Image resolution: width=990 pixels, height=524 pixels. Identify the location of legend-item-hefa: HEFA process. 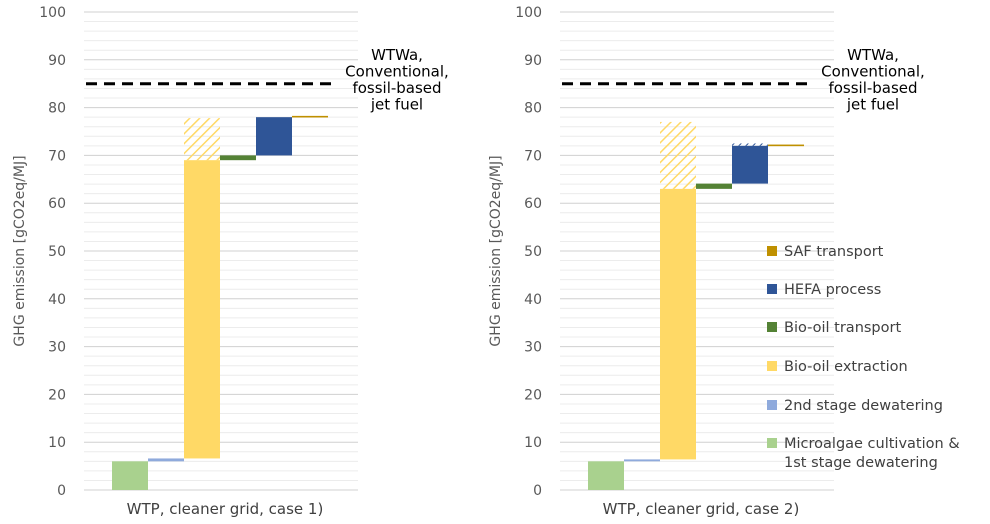
(824, 290).